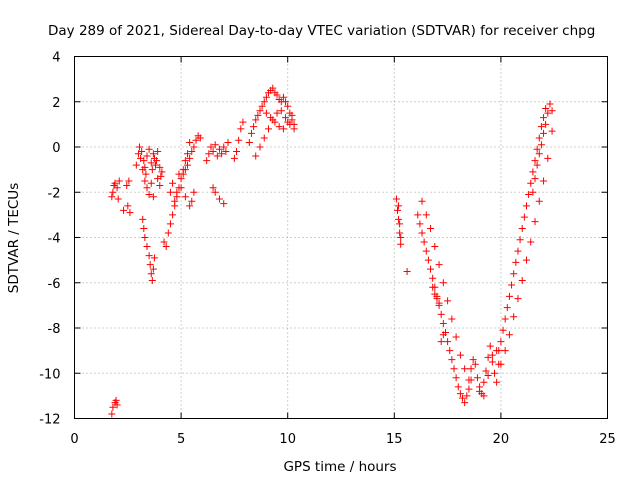  I want to click on x-tick-label: 20, so click(501, 439).